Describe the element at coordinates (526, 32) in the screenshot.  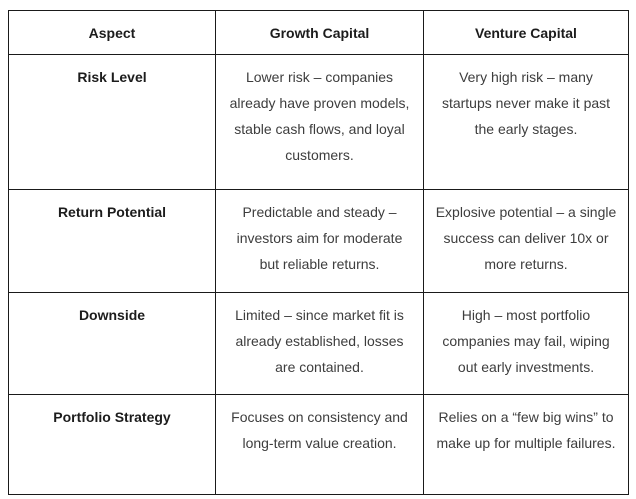
I see `header-venture-capital: Venture Capital` at that location.